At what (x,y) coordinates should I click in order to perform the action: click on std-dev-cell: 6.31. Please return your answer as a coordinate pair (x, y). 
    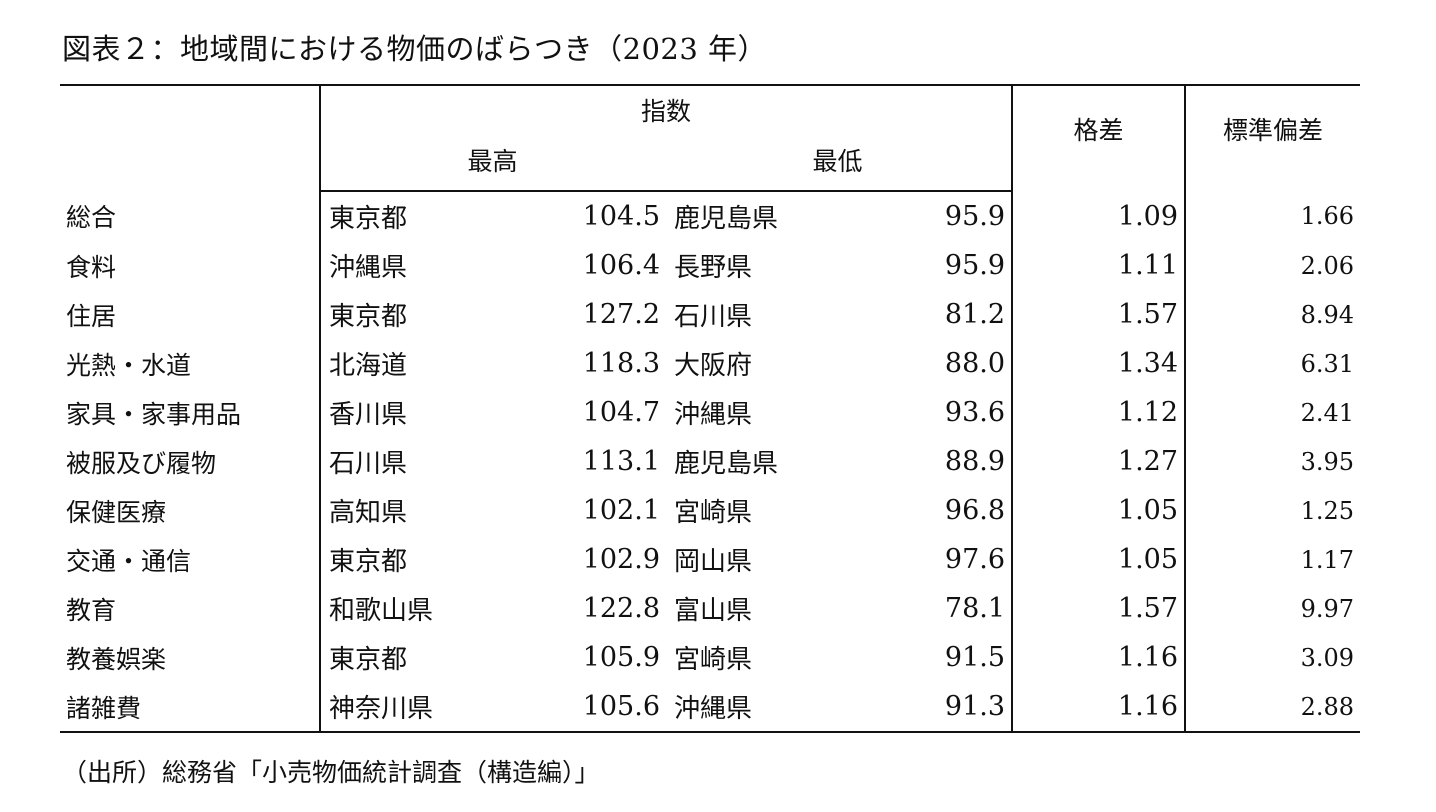
    Looking at the image, I should click on (1272, 363).